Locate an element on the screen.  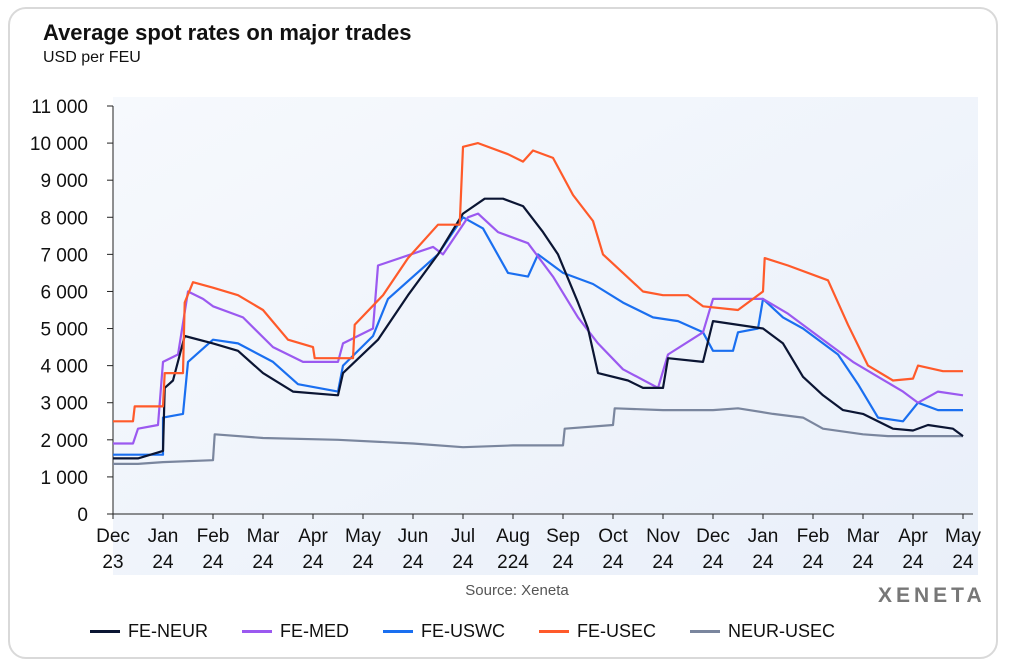
x-tick-label: Sep is located at coordinates (563, 536).